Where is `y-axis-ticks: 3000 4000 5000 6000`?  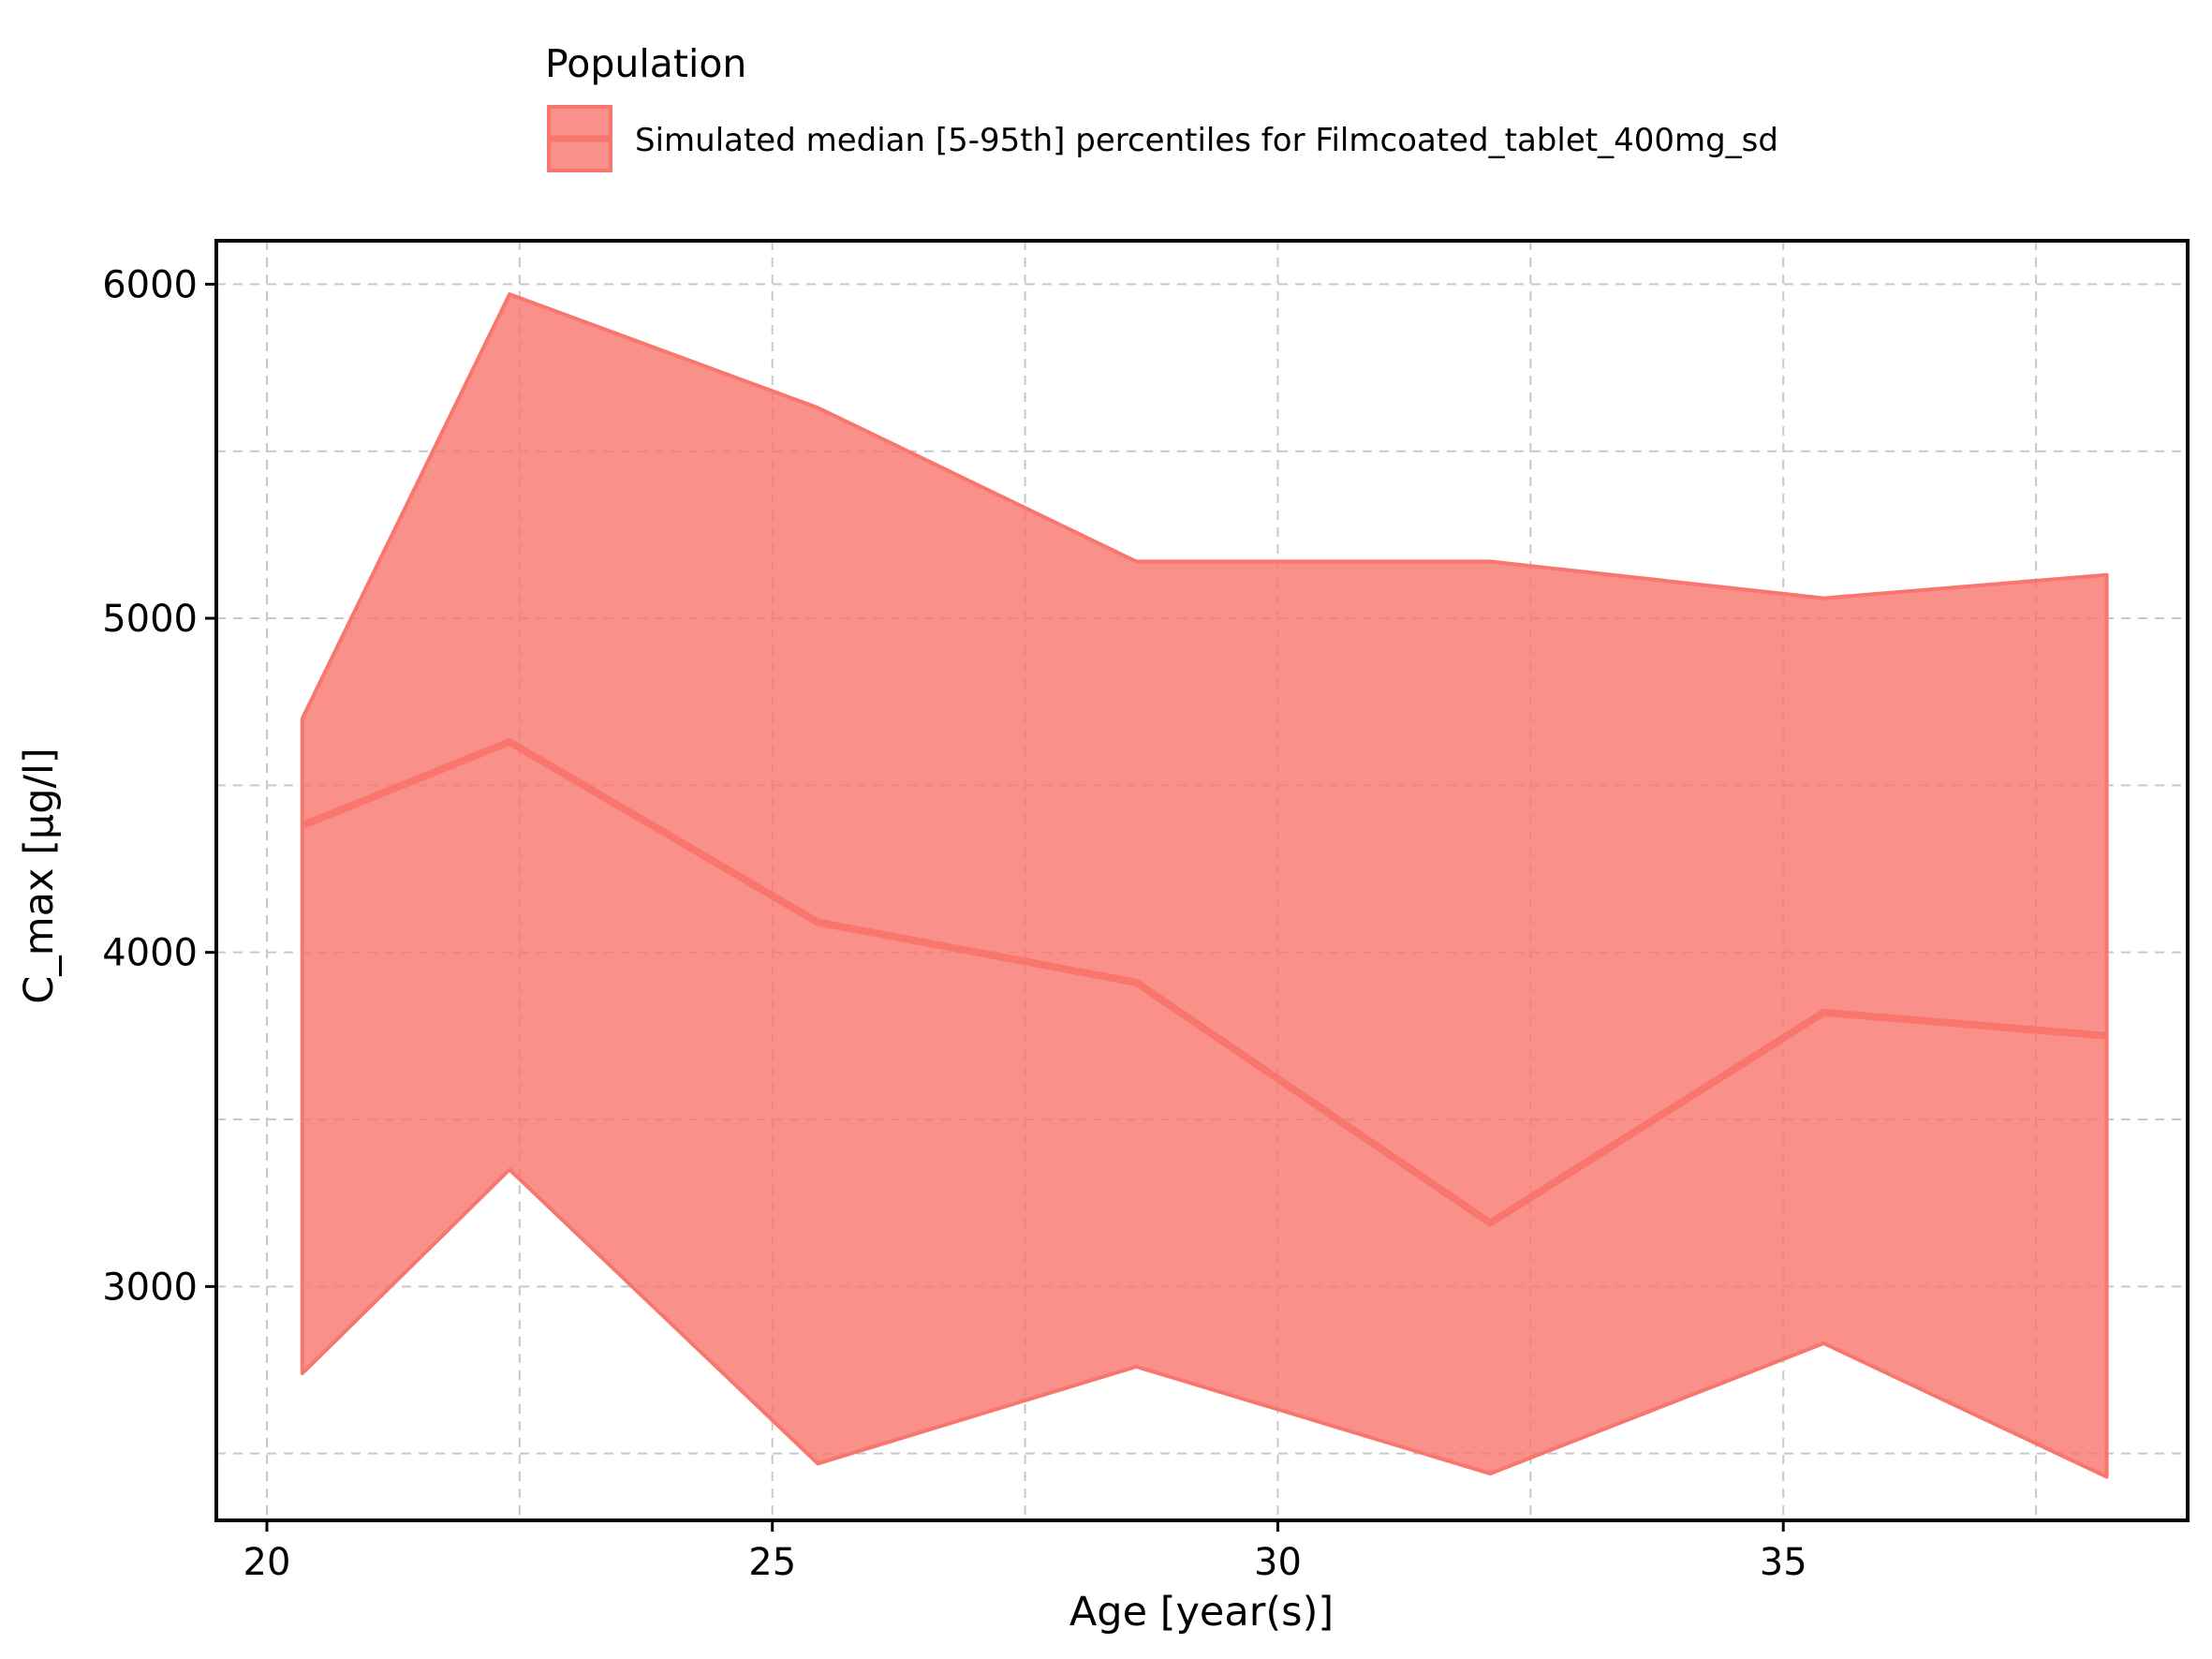 y-axis-ticks: 3000 4000 5000 6000 is located at coordinates (159, 786).